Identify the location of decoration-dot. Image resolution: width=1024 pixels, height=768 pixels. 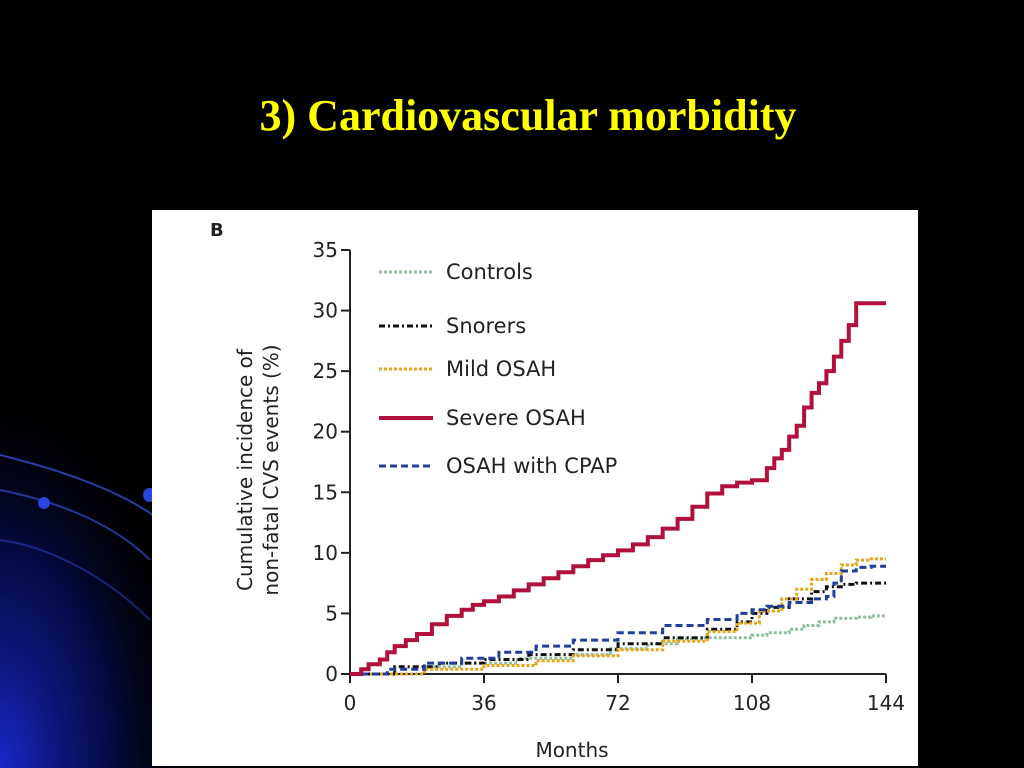
(44, 503).